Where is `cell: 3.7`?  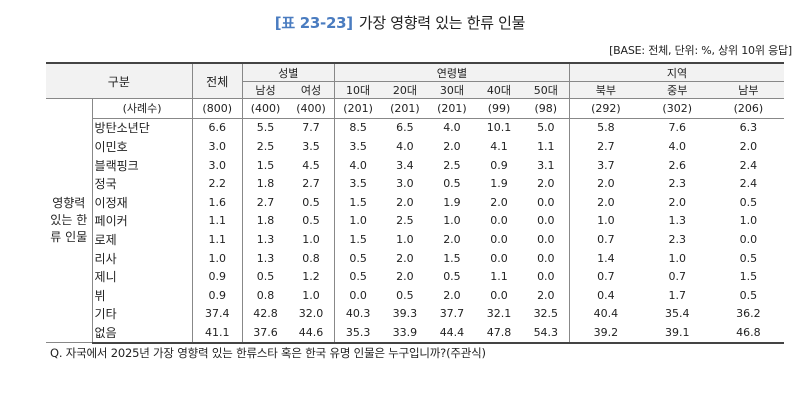
cell: 3.7 is located at coordinates (605, 165).